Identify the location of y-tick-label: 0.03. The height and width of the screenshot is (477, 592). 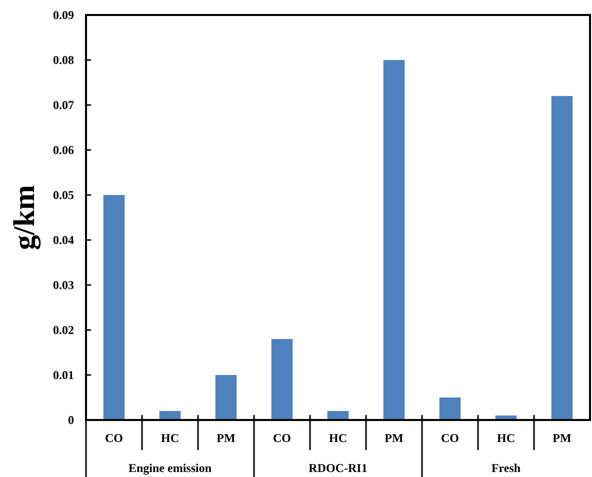
(63, 285).